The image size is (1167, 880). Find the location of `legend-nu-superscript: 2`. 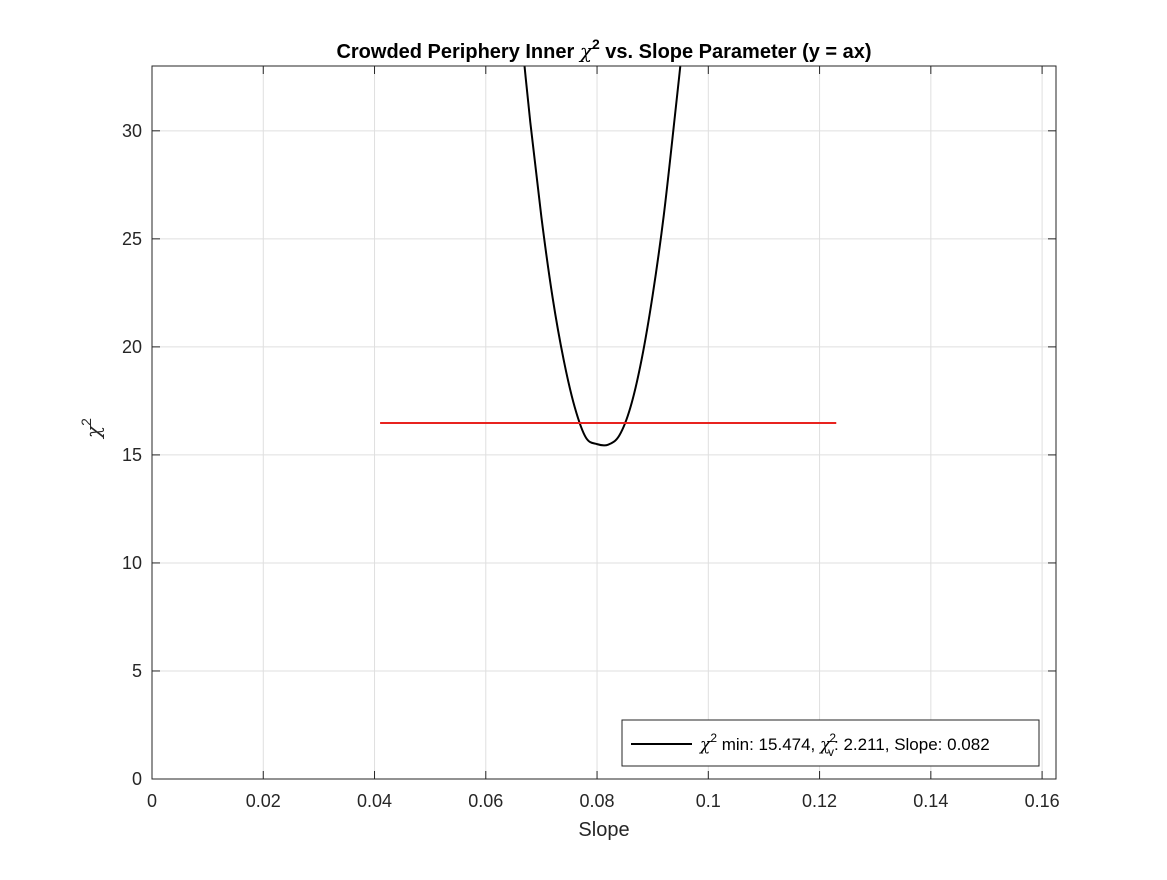

legend-nu-superscript: 2 is located at coordinates (832, 738).